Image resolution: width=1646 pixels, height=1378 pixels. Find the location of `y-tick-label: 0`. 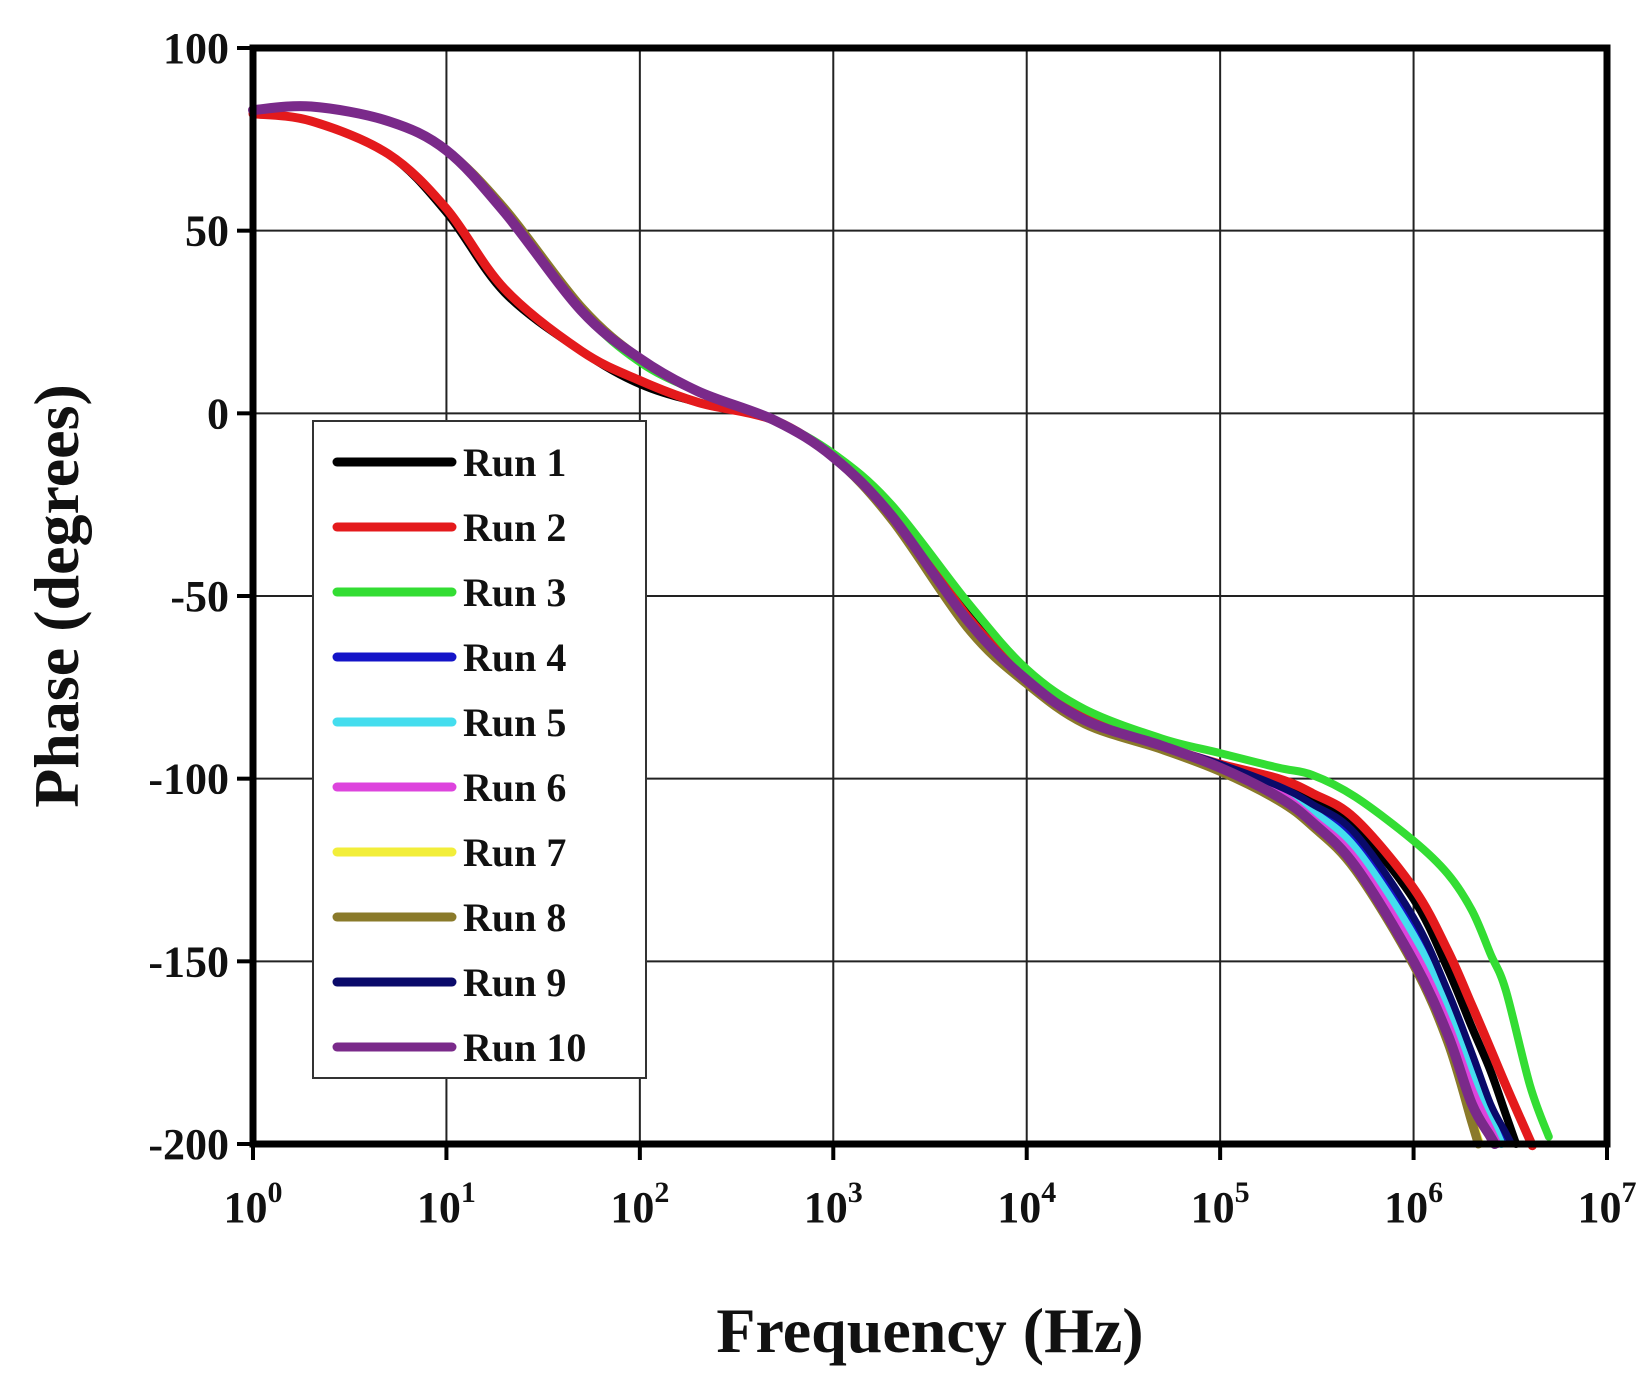

y-tick-label: 0 is located at coordinates (218, 413).